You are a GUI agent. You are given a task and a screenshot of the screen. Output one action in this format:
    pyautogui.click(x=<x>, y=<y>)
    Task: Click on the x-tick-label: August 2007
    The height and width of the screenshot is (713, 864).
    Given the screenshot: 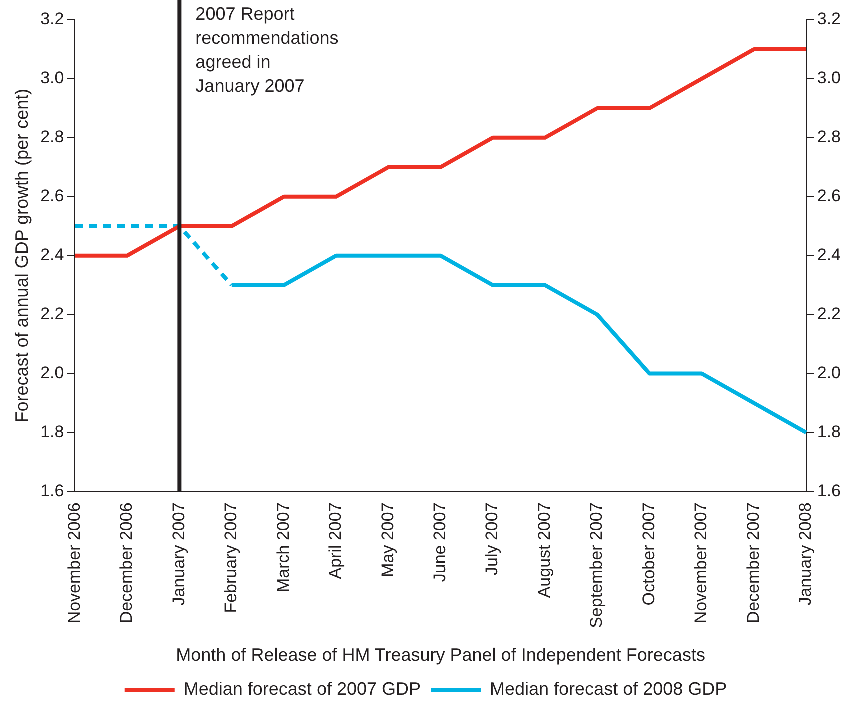 What is the action you would take?
    pyautogui.click(x=544, y=550)
    